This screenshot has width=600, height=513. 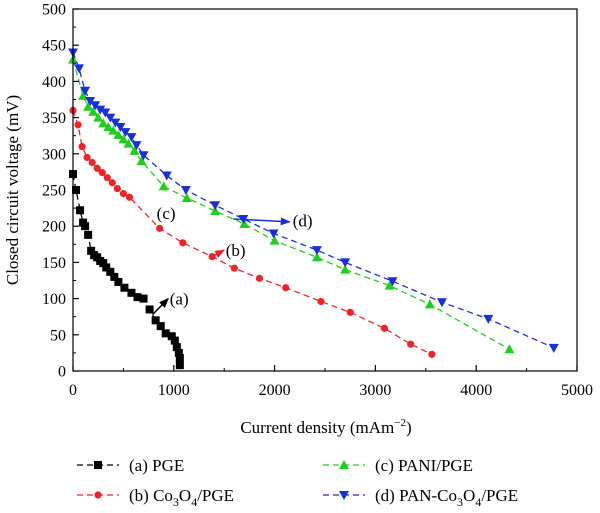 What do you see at coordinates (54, 299) in the screenshot?
I see `y-tick-label: 100` at bounding box center [54, 299].